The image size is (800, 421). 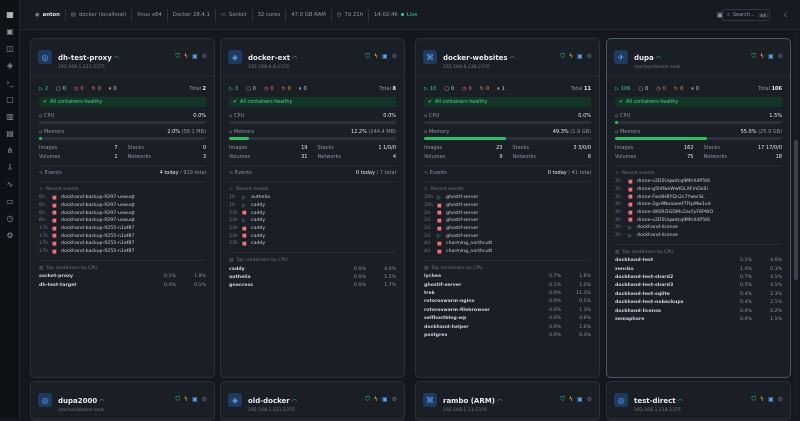 What do you see at coordinates (698, 190) in the screenshot?
I see `event-item: 2h ■ drone-g5hRbeWwfGLXFmOxSl` at bounding box center [698, 190].